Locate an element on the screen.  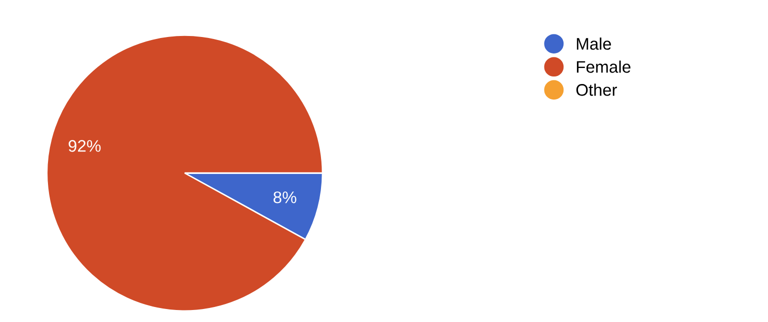
legend-label: Male is located at coordinates (593, 44).